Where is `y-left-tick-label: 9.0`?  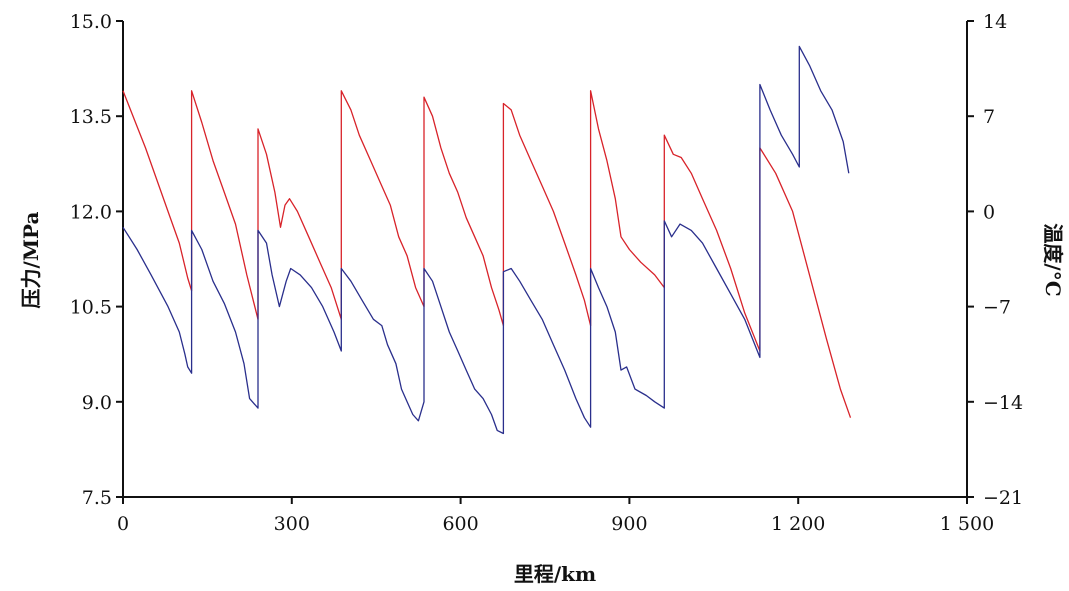 y-left-tick-label: 9.0 is located at coordinates (97, 403).